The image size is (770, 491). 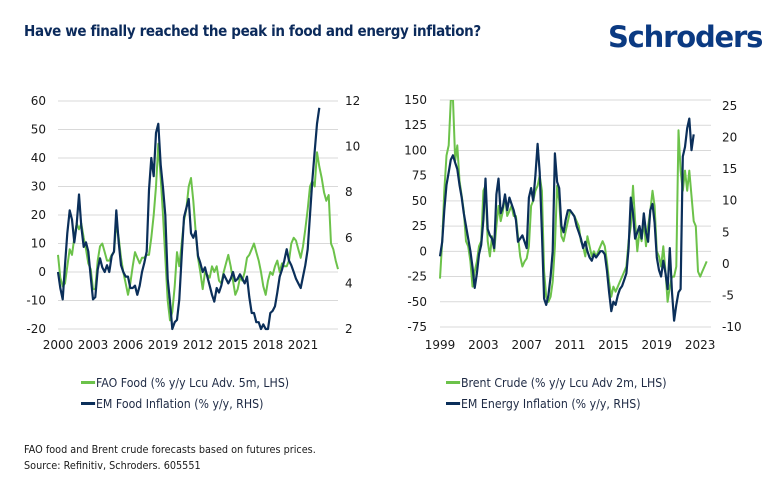 I want to click on x-tick: 2007, so click(x=526, y=345).